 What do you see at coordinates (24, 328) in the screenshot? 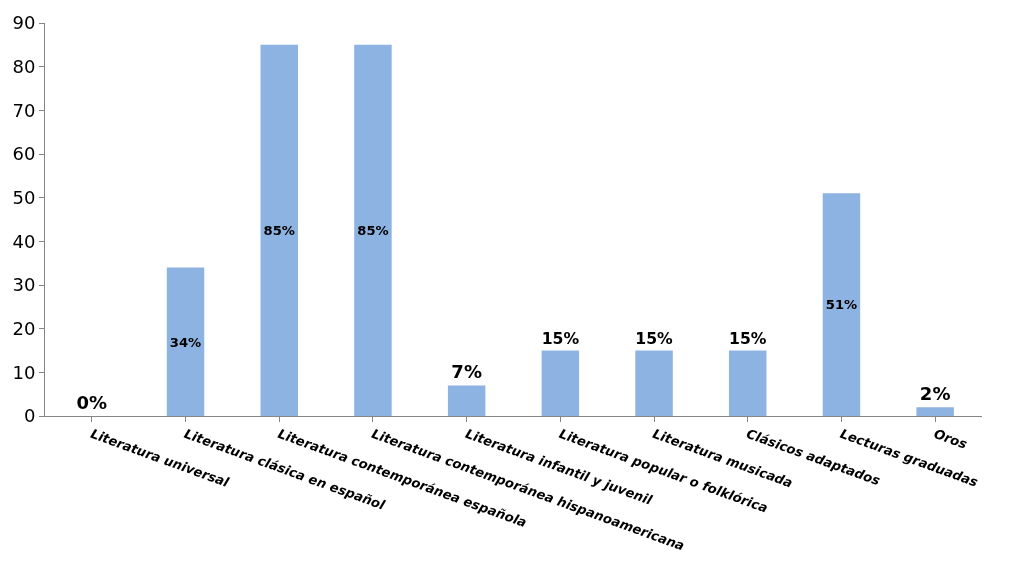
I see `y-tick-label: 20` at bounding box center [24, 328].